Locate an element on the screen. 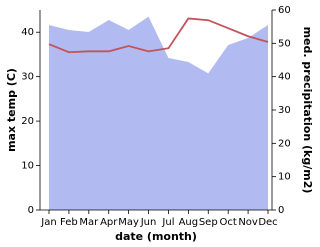  y2-tick-label: 10 is located at coordinates (284, 177).